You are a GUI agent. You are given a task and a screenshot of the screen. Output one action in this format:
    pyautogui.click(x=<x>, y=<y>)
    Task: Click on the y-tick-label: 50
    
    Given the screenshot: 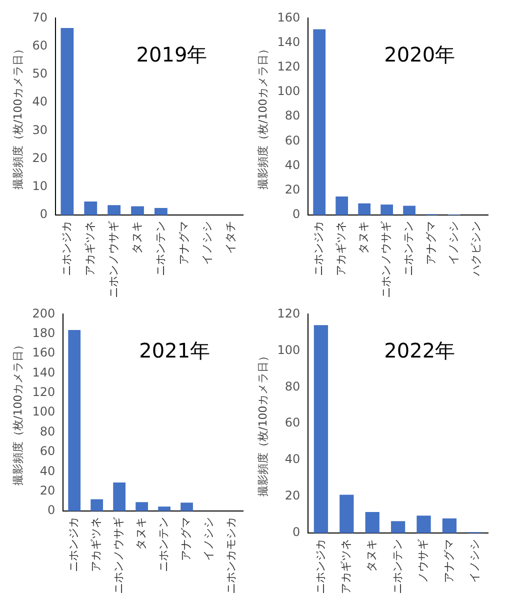 What is the action you would take?
    pyautogui.click(x=40, y=73)
    